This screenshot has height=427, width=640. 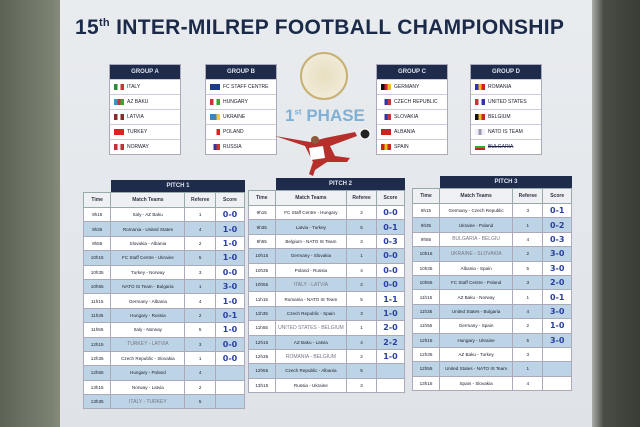 I want to click on table-row: 13h15 Russia - Ukraine 3, so click(x=327, y=385).